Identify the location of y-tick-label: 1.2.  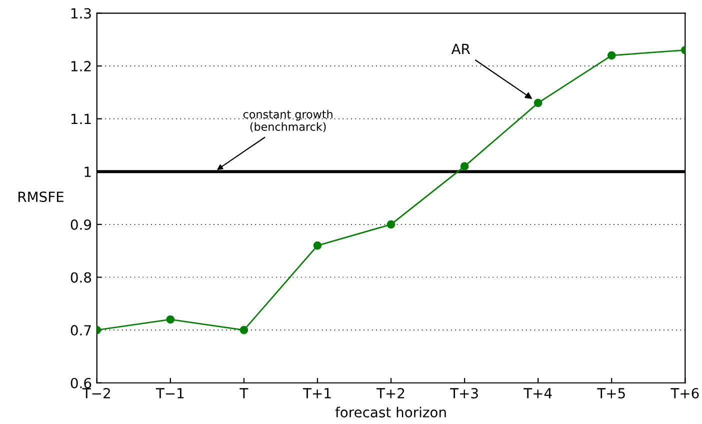
(81, 66).